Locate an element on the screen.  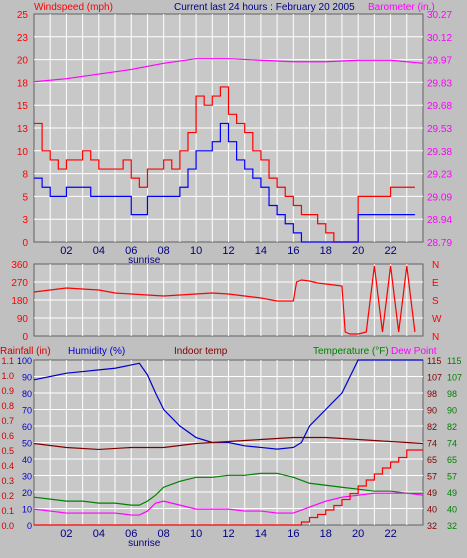
x-tick-label: 14 is located at coordinates (261, 251).